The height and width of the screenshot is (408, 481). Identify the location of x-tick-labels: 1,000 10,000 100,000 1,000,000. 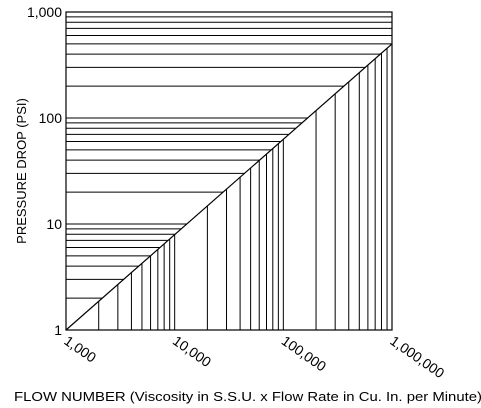
(254, 356).